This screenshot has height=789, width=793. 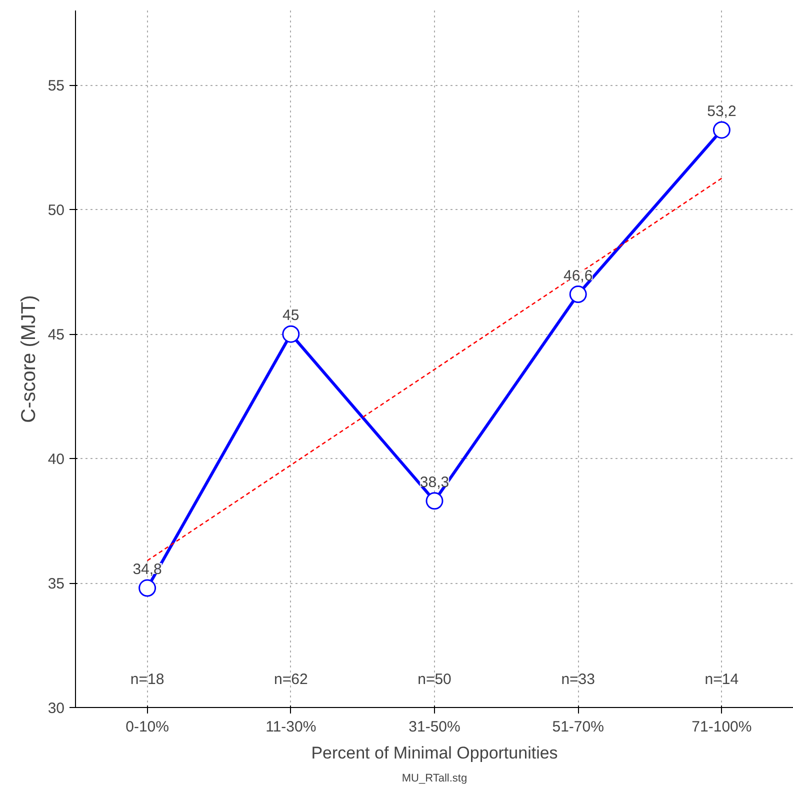 What do you see at coordinates (56, 708) in the screenshot?
I see `y-tick-label: 30` at bounding box center [56, 708].